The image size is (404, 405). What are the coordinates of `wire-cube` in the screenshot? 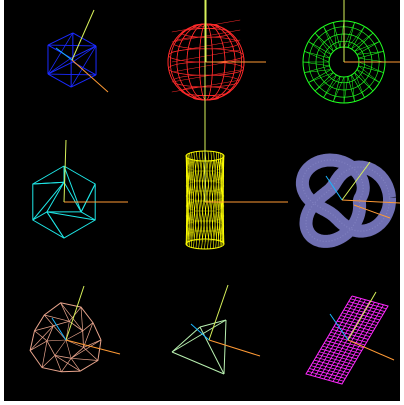 It's located at (72, 60).